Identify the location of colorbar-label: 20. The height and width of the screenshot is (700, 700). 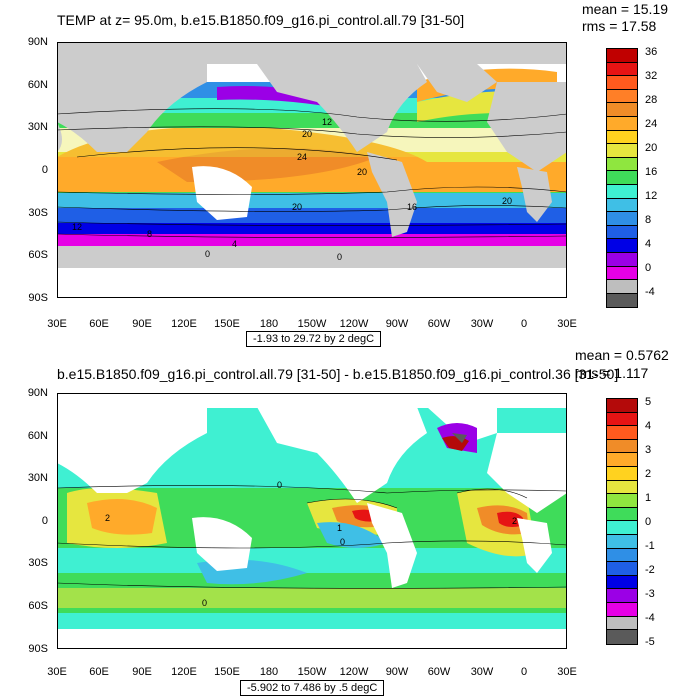
(651, 148).